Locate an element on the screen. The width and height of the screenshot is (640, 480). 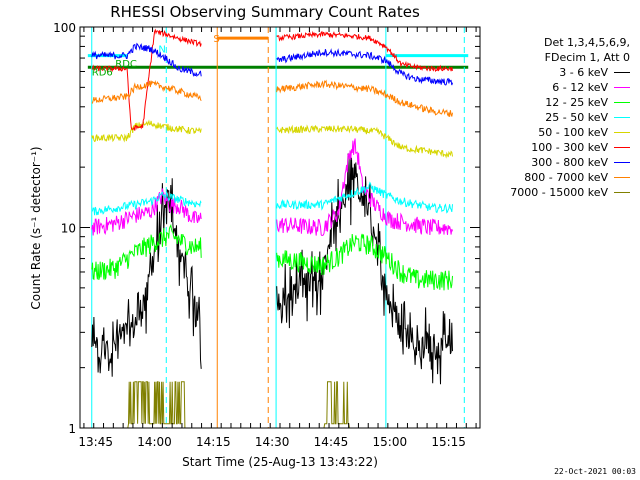
legend-label-5: 100 - 300 keV is located at coordinates (569, 147).